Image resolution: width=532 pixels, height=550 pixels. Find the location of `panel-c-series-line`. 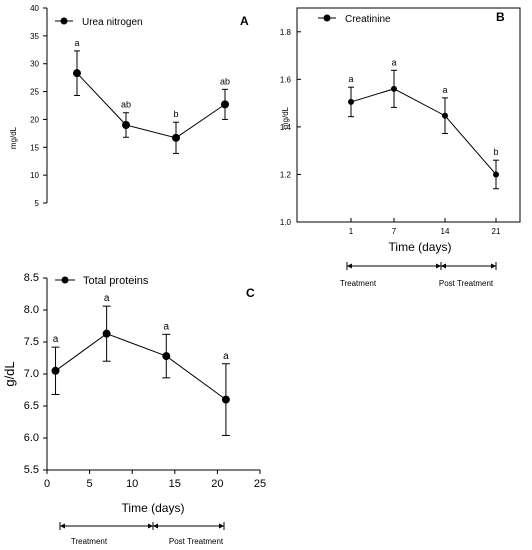

panel-c-series-line is located at coordinates (141, 367).